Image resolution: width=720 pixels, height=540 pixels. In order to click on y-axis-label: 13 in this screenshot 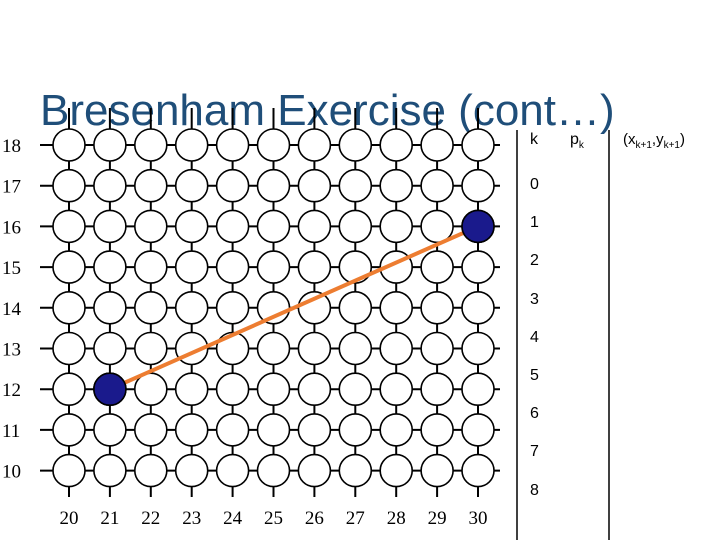, I will do `click(11, 350)`.